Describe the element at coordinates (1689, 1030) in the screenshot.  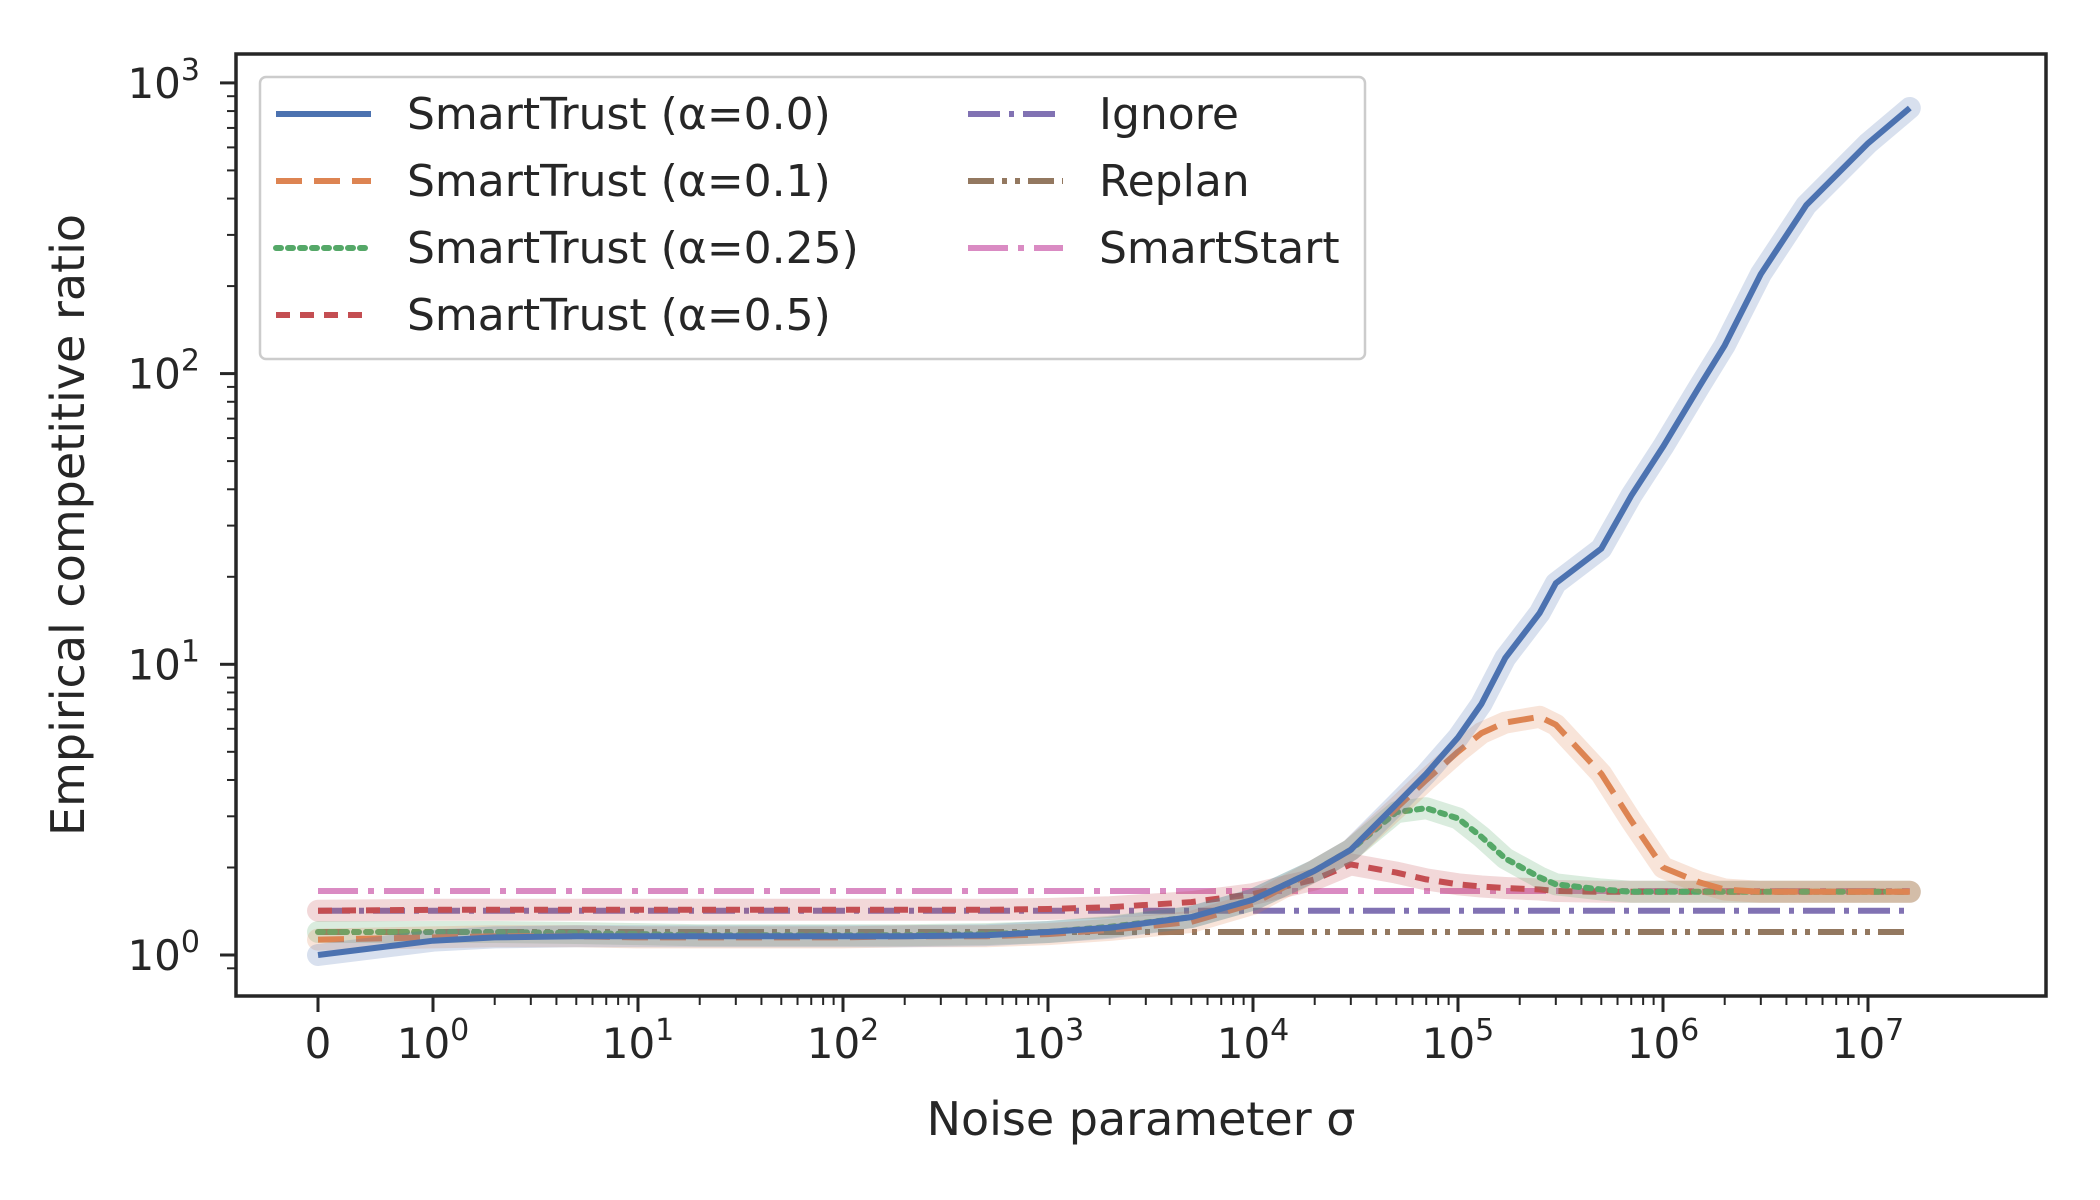
I see `x-tick-exponent: 6` at that location.